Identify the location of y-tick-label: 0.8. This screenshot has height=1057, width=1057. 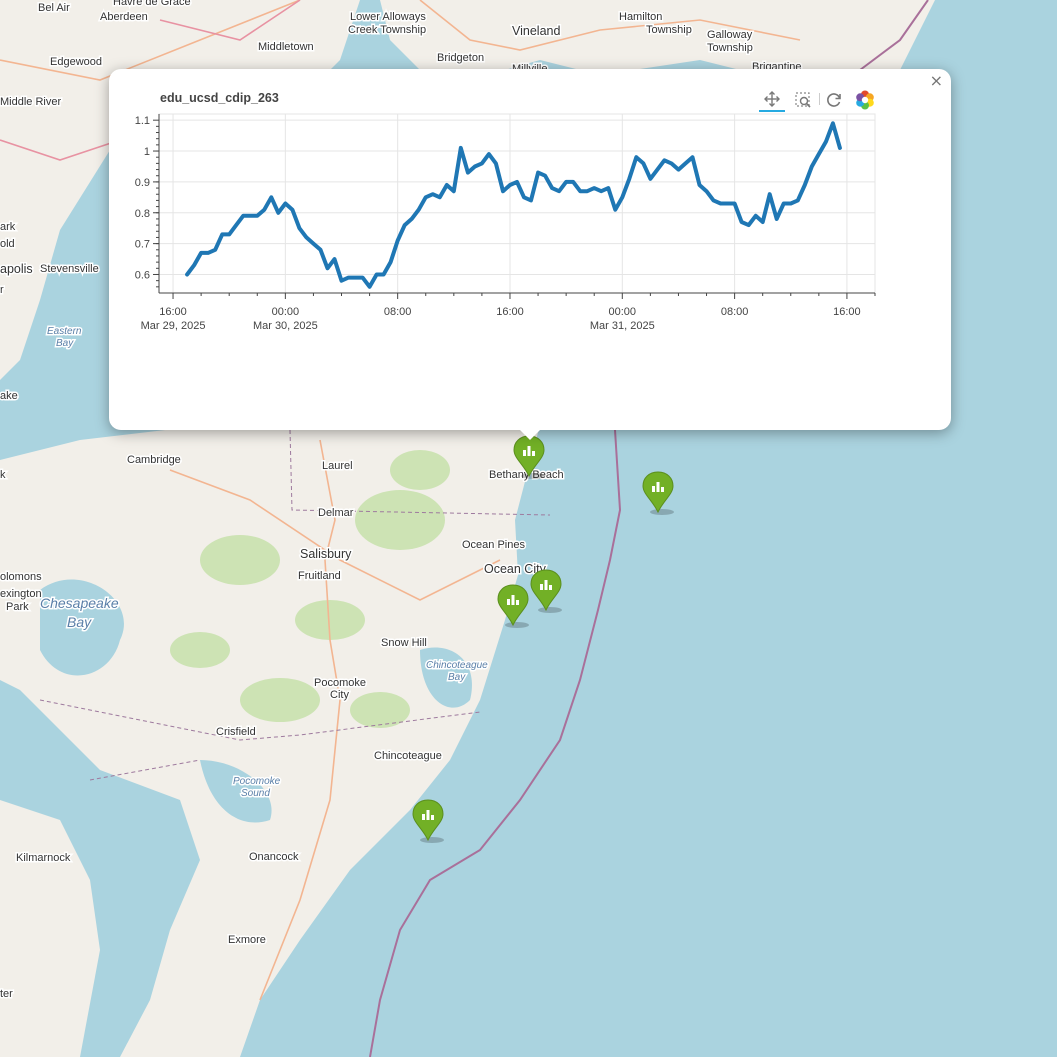
(142, 214).